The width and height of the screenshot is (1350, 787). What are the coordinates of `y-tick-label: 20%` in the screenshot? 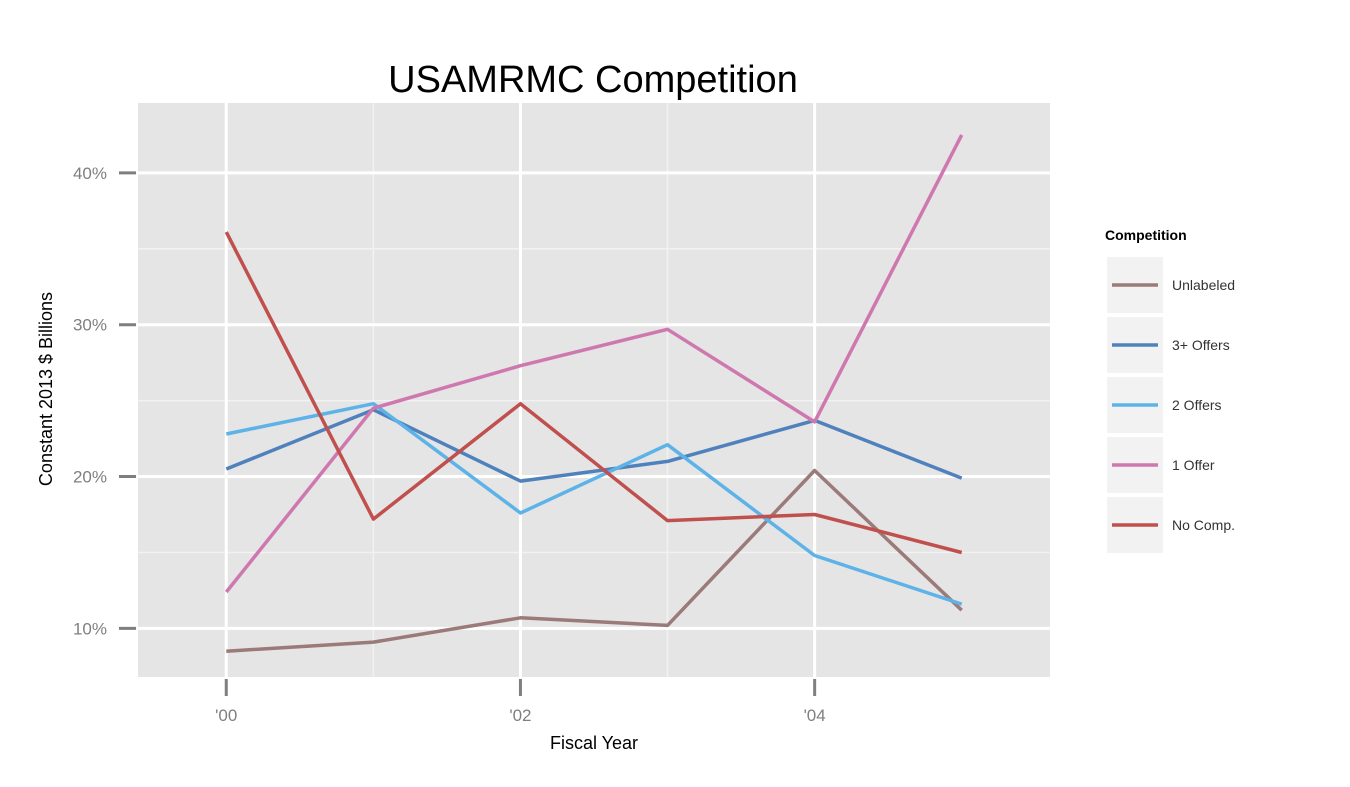 It's located at (90, 477).